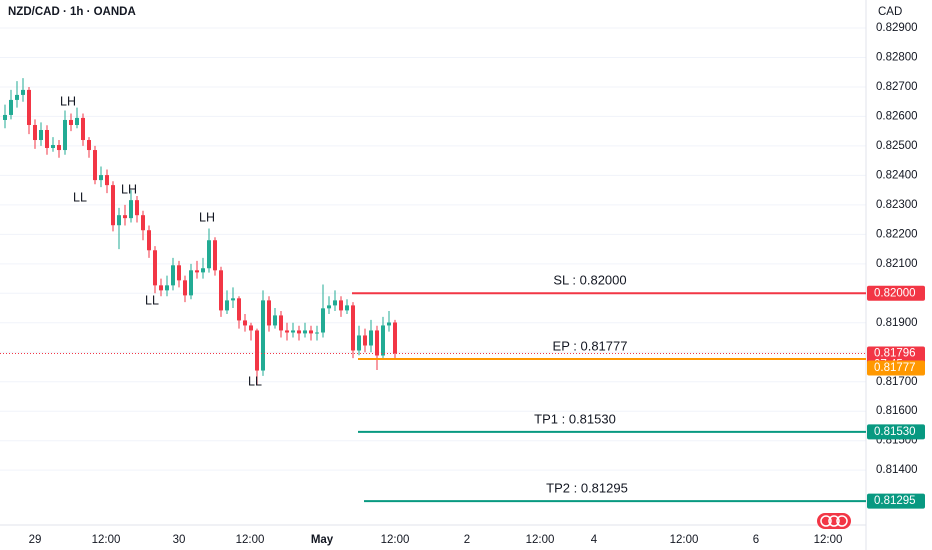 This screenshot has height=550, width=932. What do you see at coordinates (897, 382) in the screenshot?
I see `y-tick-label: 0.81700` at bounding box center [897, 382].